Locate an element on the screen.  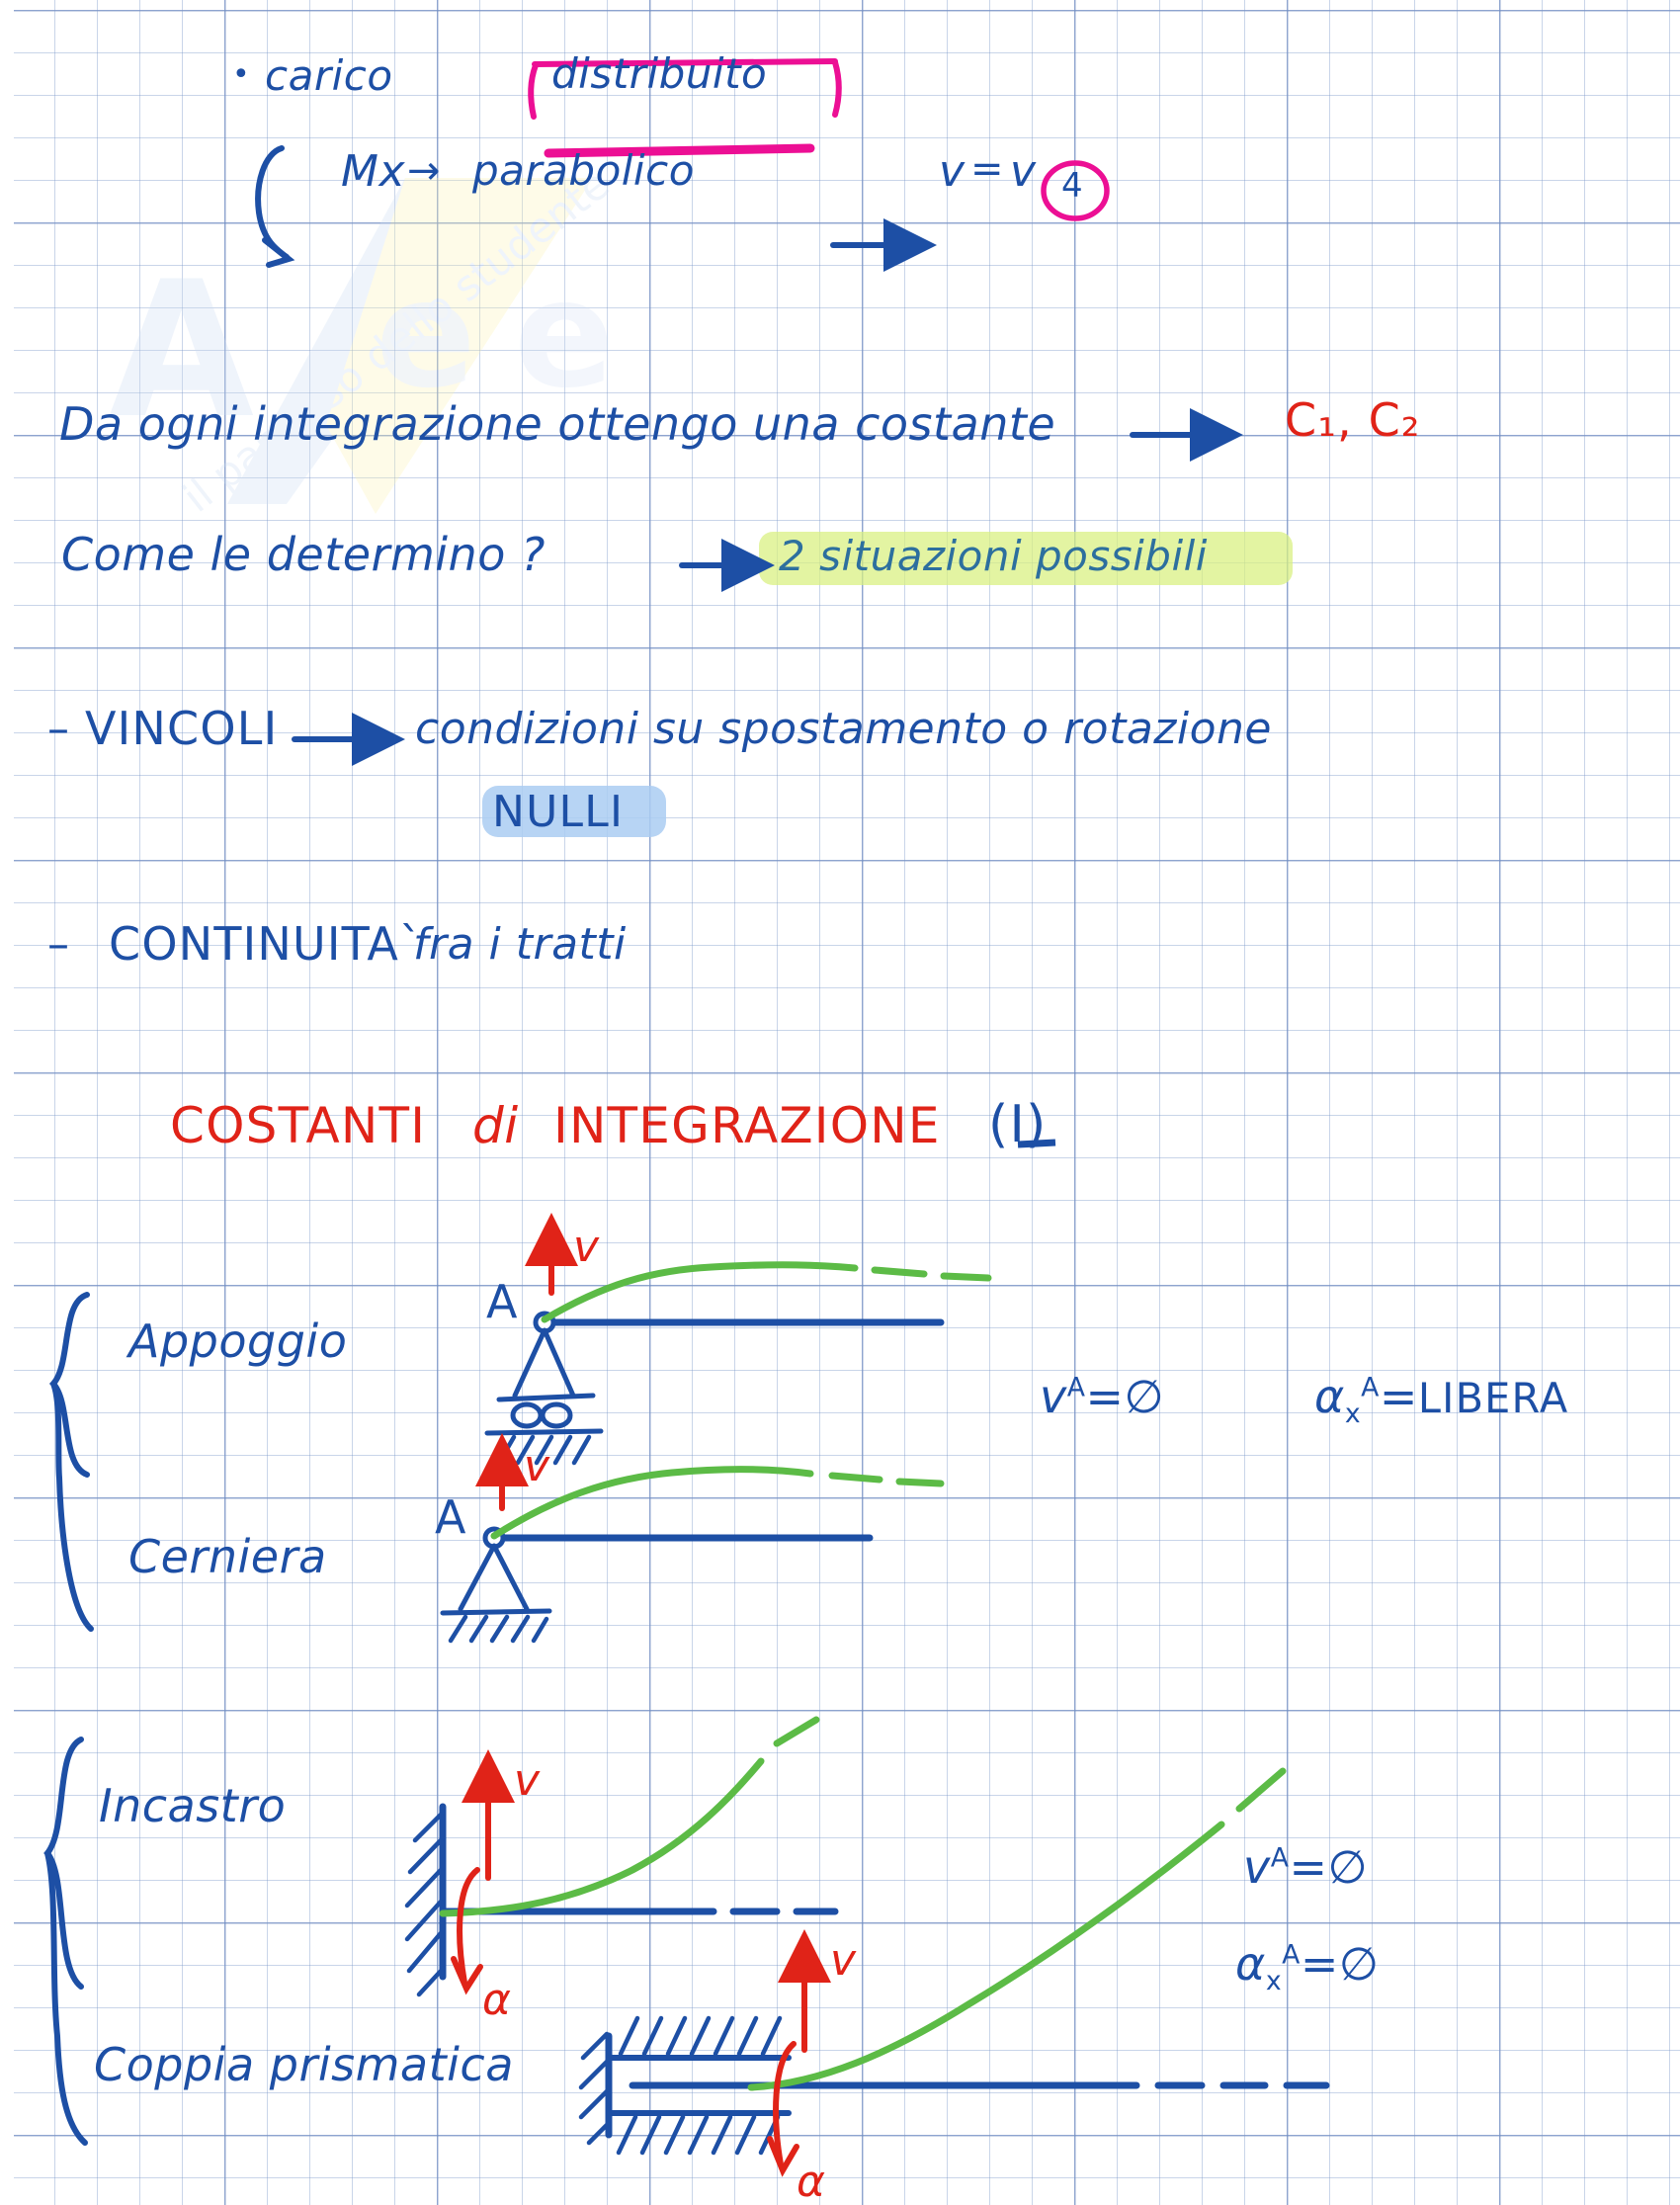
section-title-part1: COSTANTI is located at coordinates (298, 1125).